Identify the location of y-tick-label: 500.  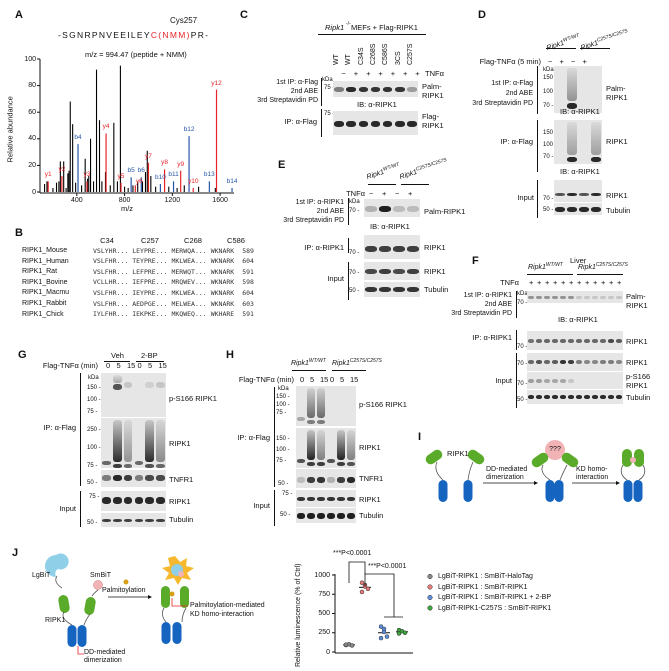
(324, 613).